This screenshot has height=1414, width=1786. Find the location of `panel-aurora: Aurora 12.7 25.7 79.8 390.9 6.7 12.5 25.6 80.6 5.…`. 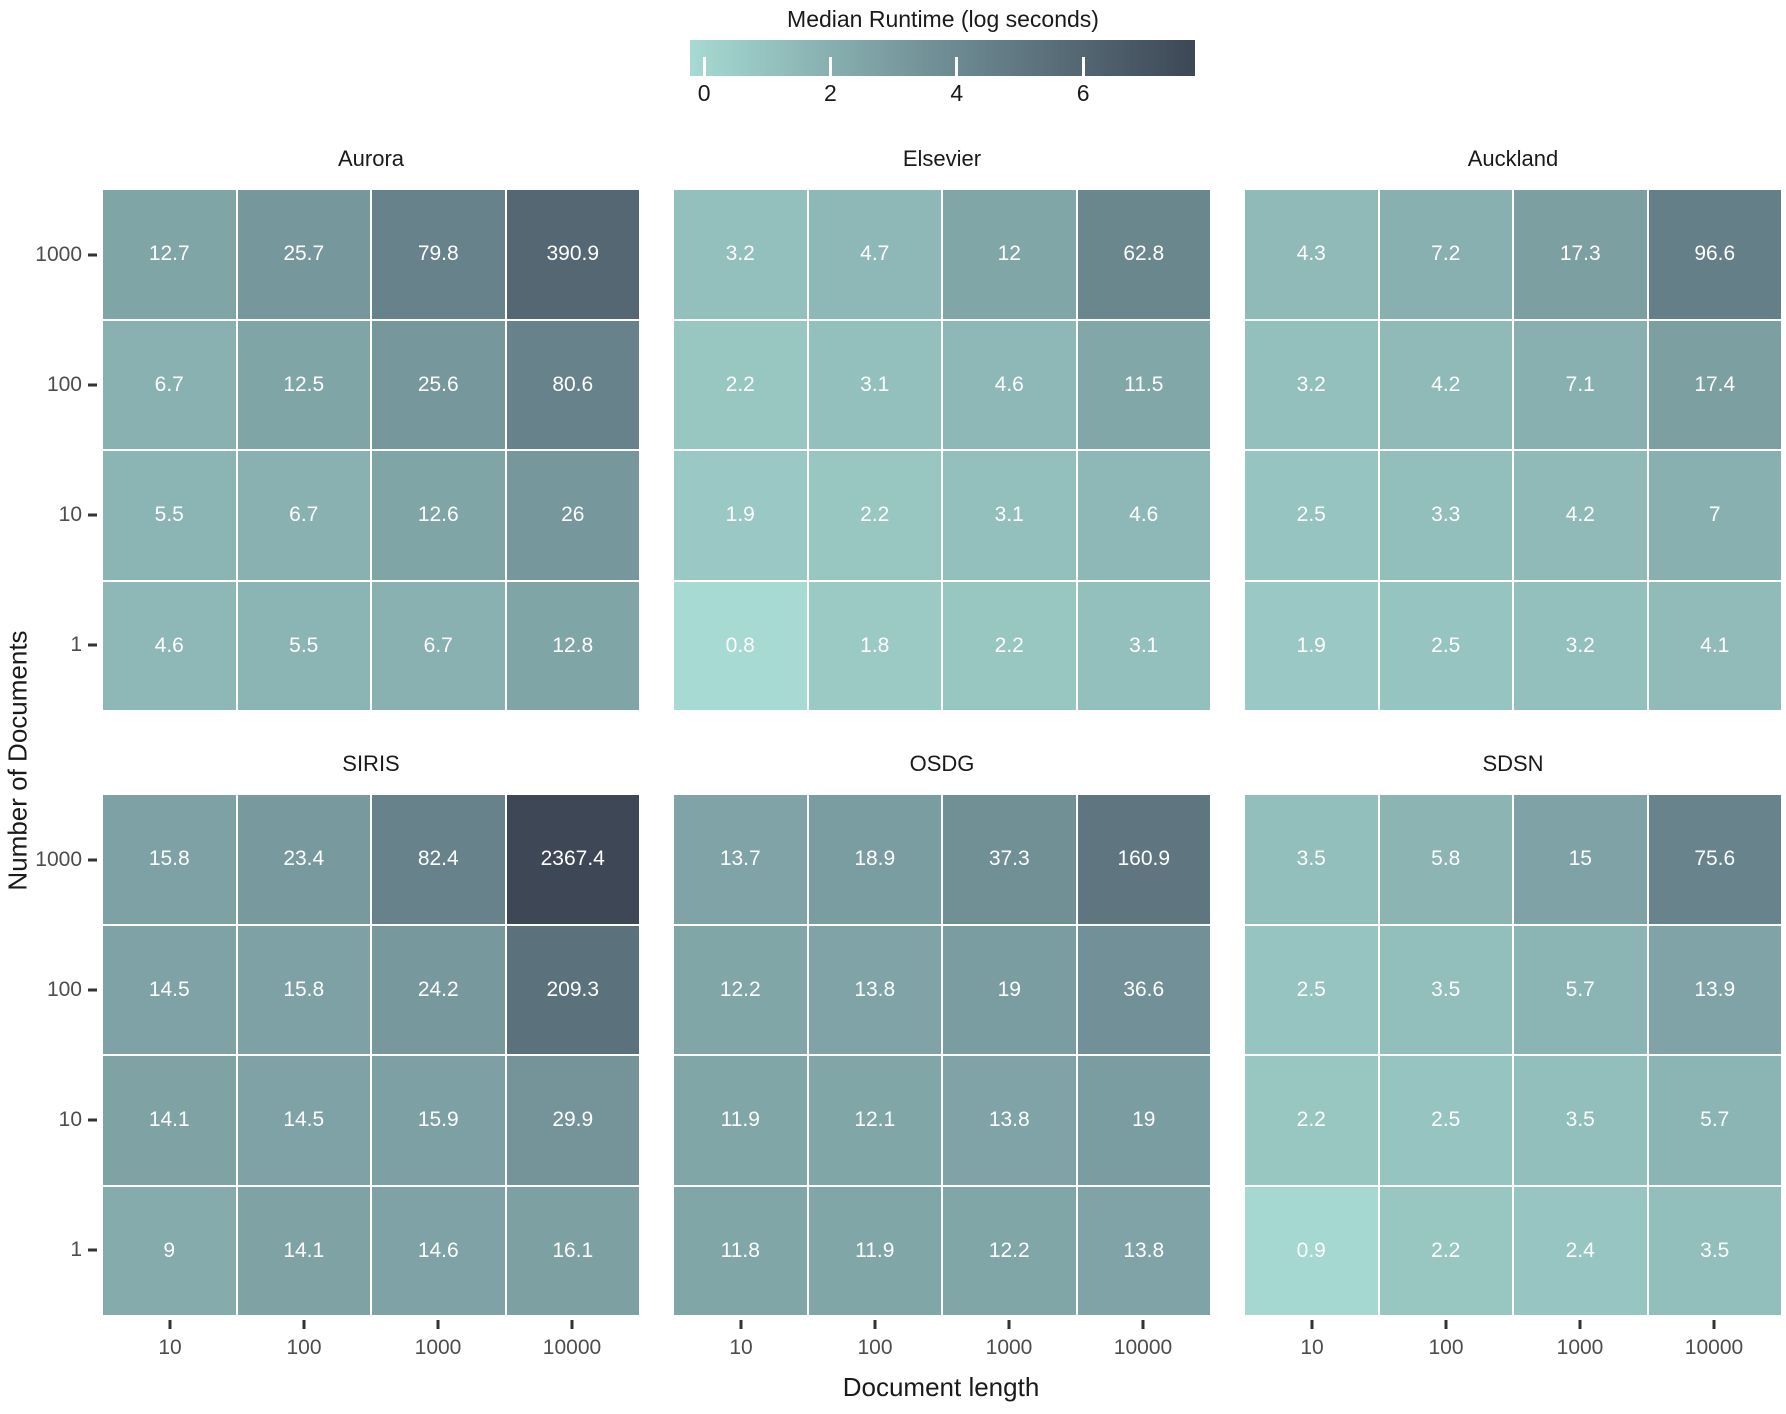

panel-aurora: Aurora 12.7 25.7 79.8 390.9 6.7 12.5 25.6 80.6 5.… is located at coordinates (371, 428).